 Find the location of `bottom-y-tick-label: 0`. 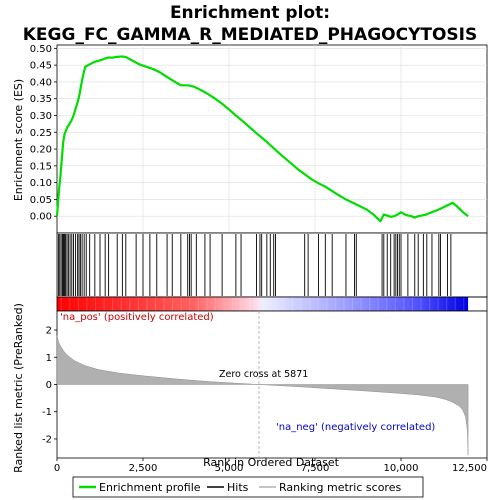

bottom-y-tick-label: 0 is located at coordinates (49, 385).